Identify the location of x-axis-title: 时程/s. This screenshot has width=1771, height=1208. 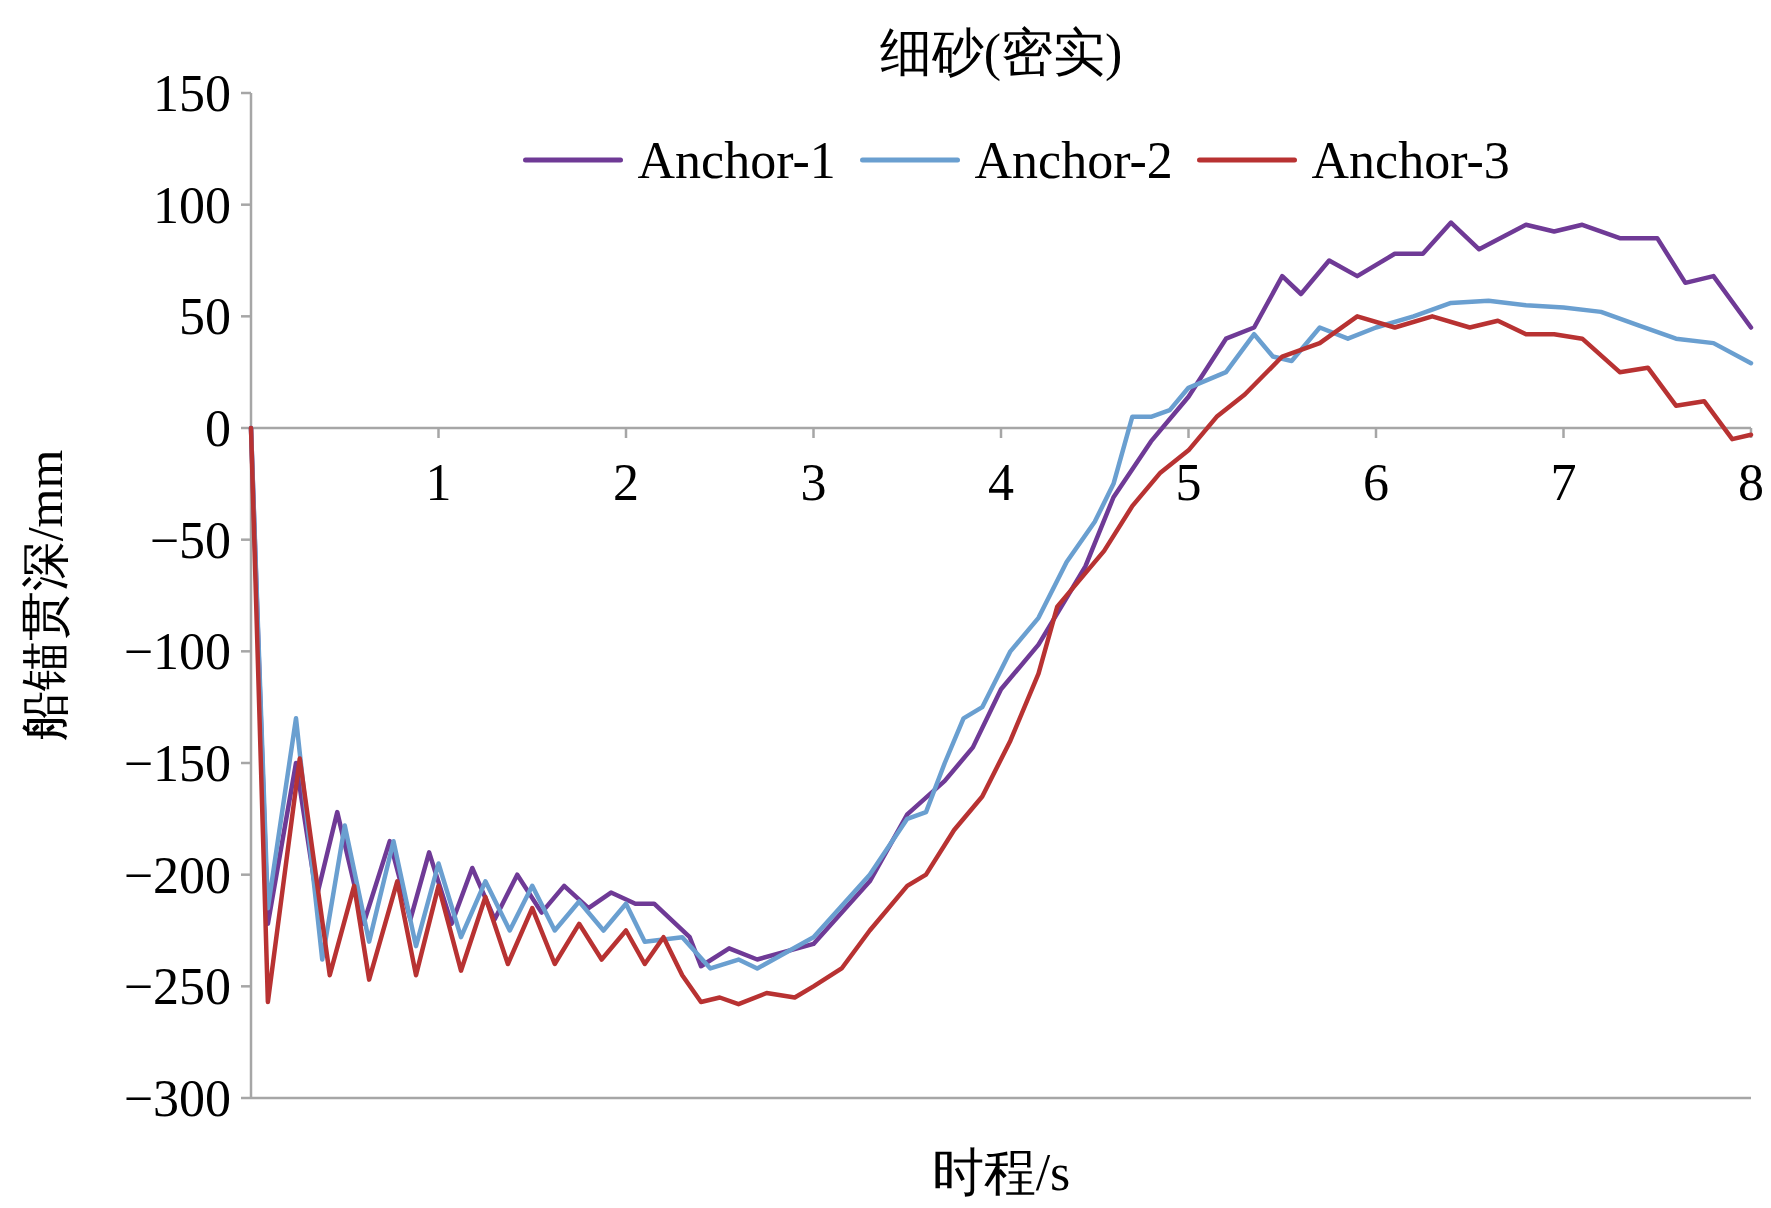
(1001, 1172).